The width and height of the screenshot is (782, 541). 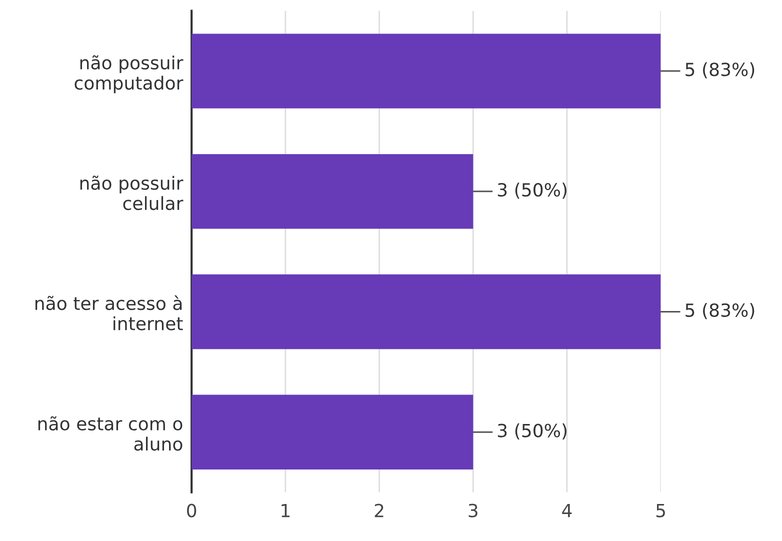 I want to click on x-tick-label: 4, so click(x=567, y=511).